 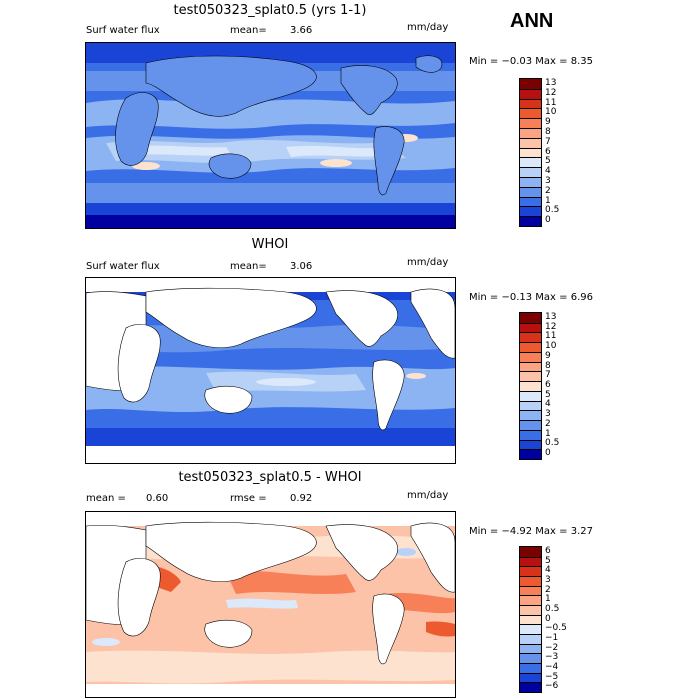 What do you see at coordinates (548, 560) in the screenshot?
I see `colorbar-tick-label: 5` at bounding box center [548, 560].